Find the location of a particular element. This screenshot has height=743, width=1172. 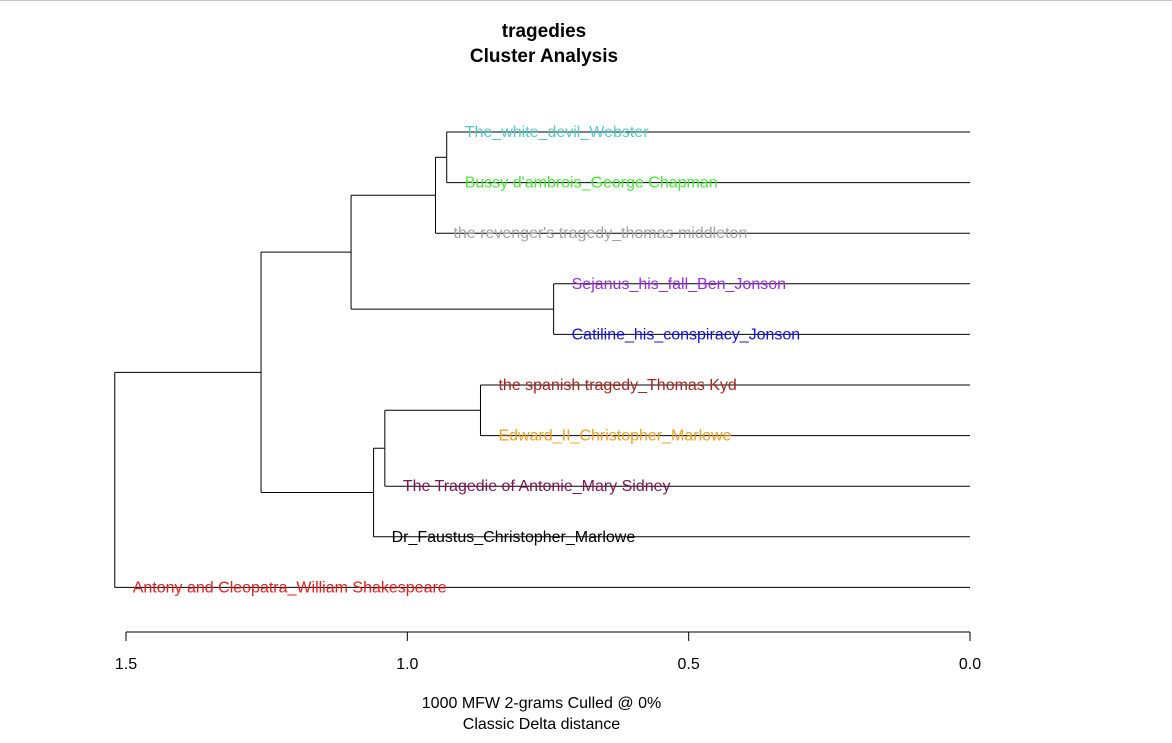

leaf-label: Sejanus_his_fall_Ben_Jonson is located at coordinates (679, 284).